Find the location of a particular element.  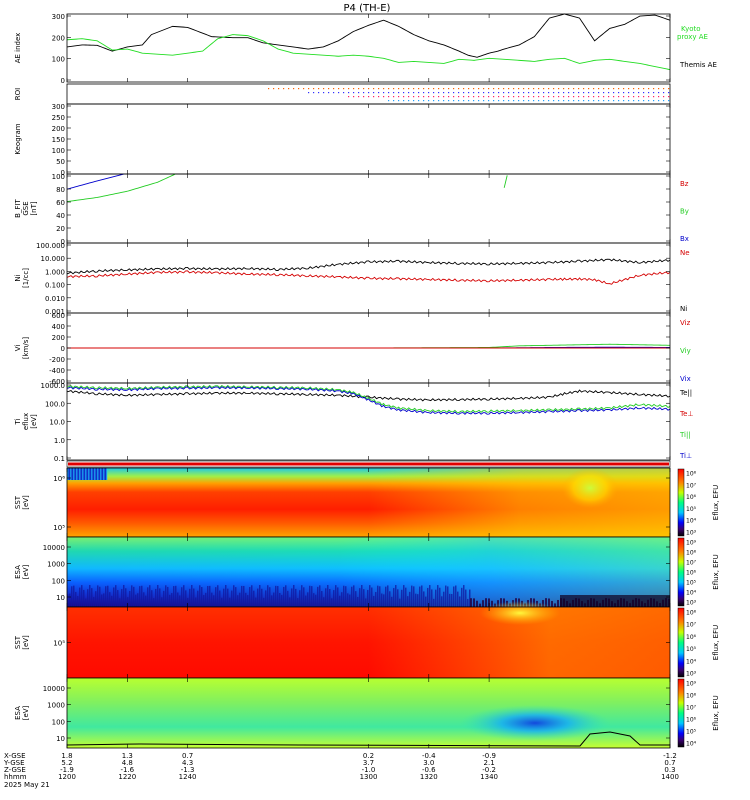

temperature-panel-legend-2: Ti|| is located at coordinates (685, 435).